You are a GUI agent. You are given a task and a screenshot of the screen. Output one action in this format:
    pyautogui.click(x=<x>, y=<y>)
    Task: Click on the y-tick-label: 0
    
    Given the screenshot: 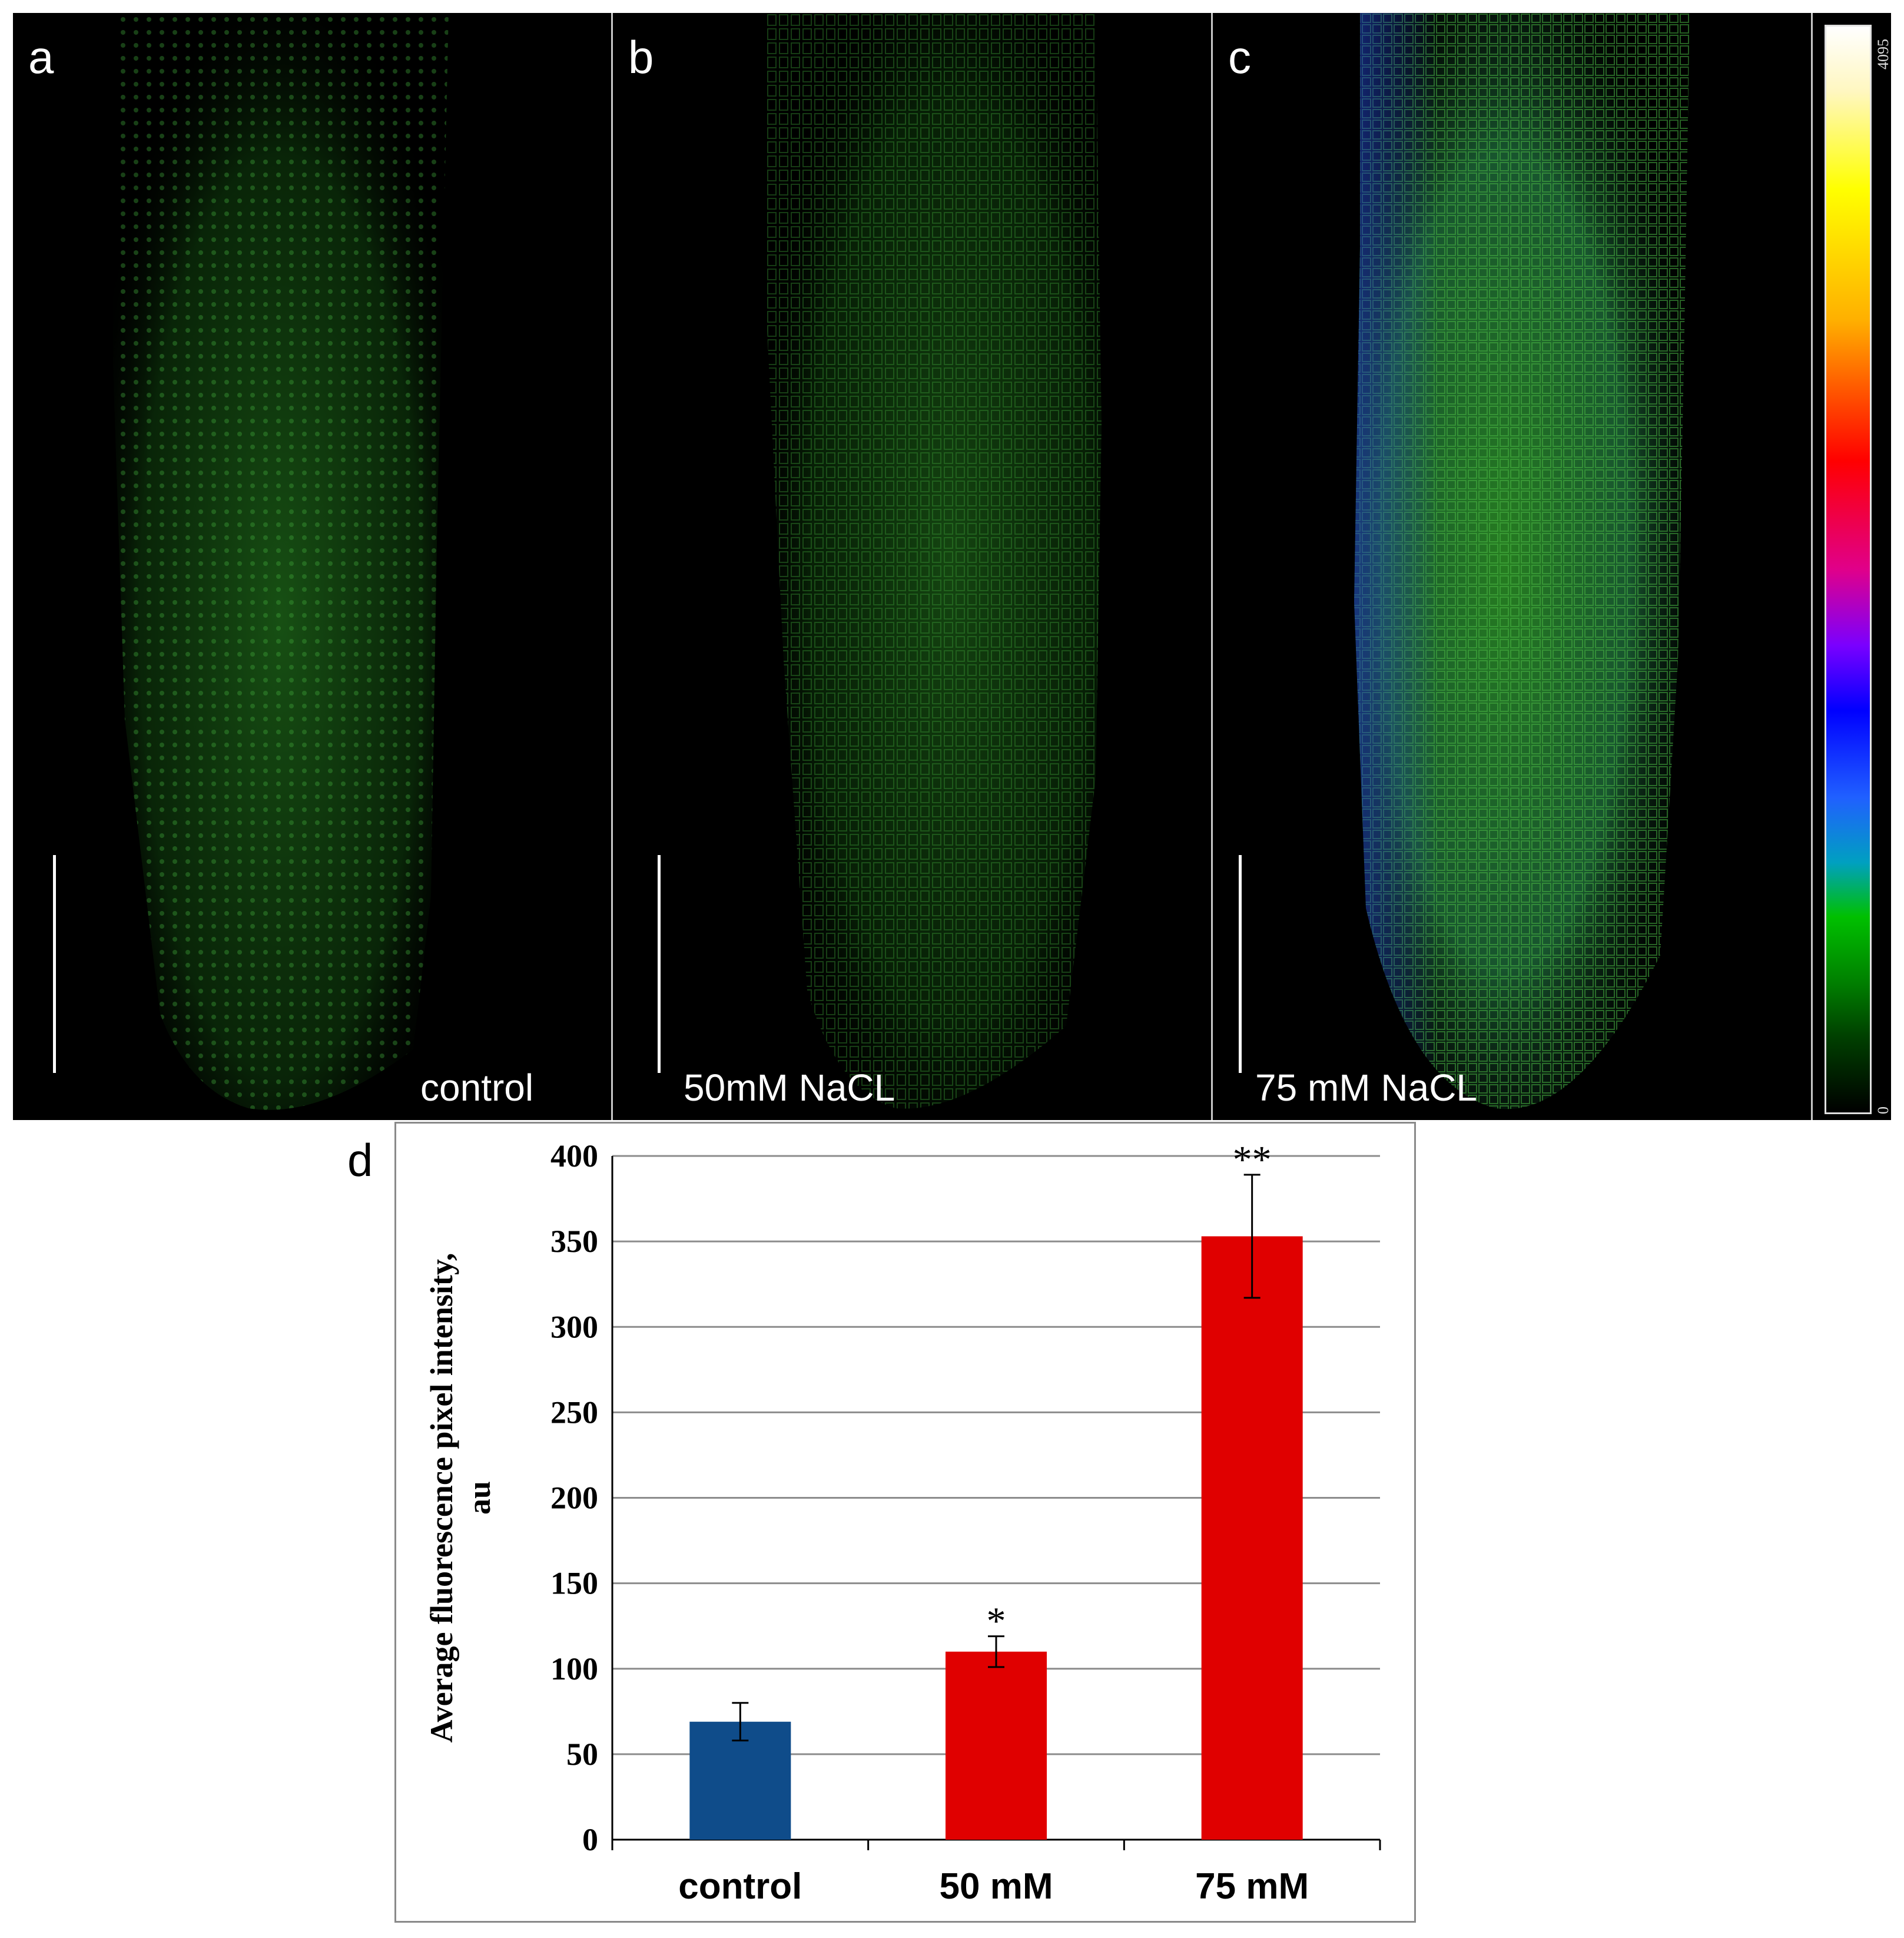 What is the action you would take?
    pyautogui.click(x=590, y=1839)
    